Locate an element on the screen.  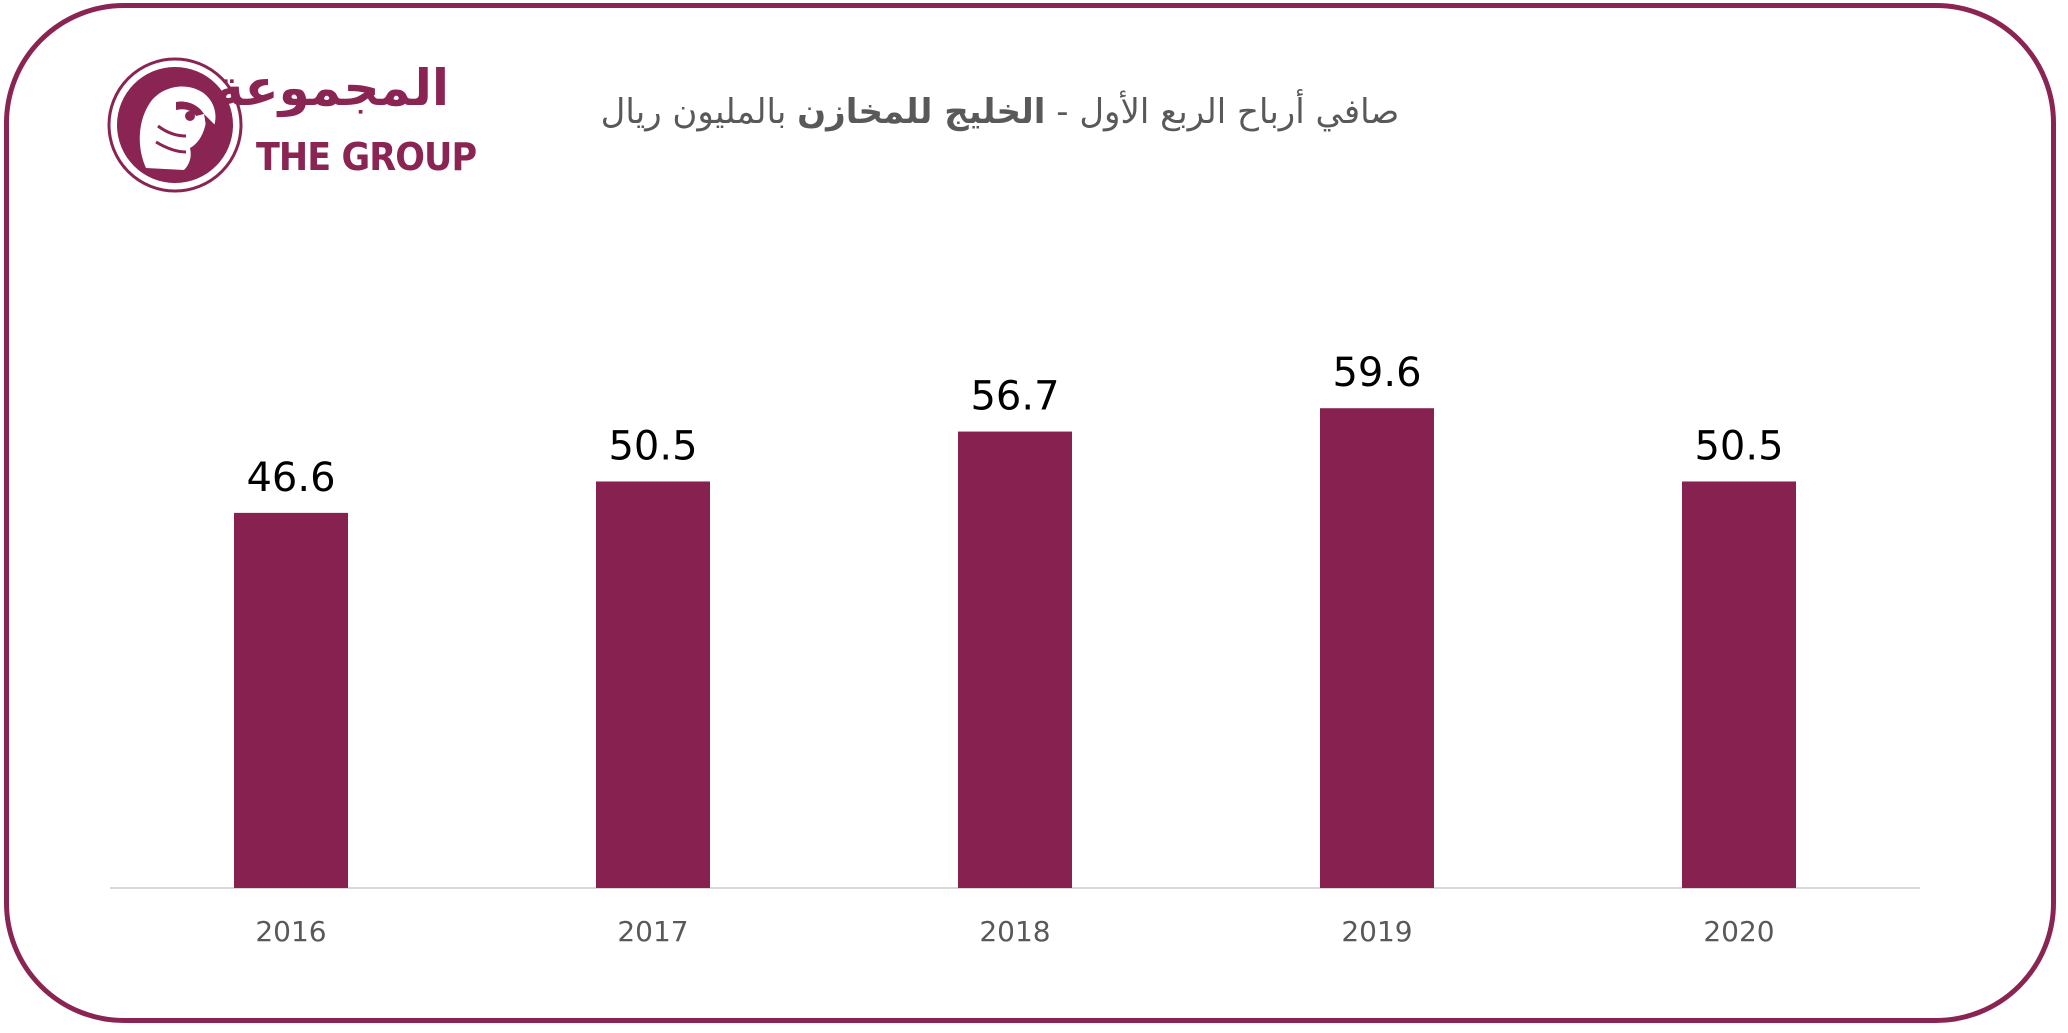
chart-title-company: الخليج للمخازن is located at coordinates (921, 112).